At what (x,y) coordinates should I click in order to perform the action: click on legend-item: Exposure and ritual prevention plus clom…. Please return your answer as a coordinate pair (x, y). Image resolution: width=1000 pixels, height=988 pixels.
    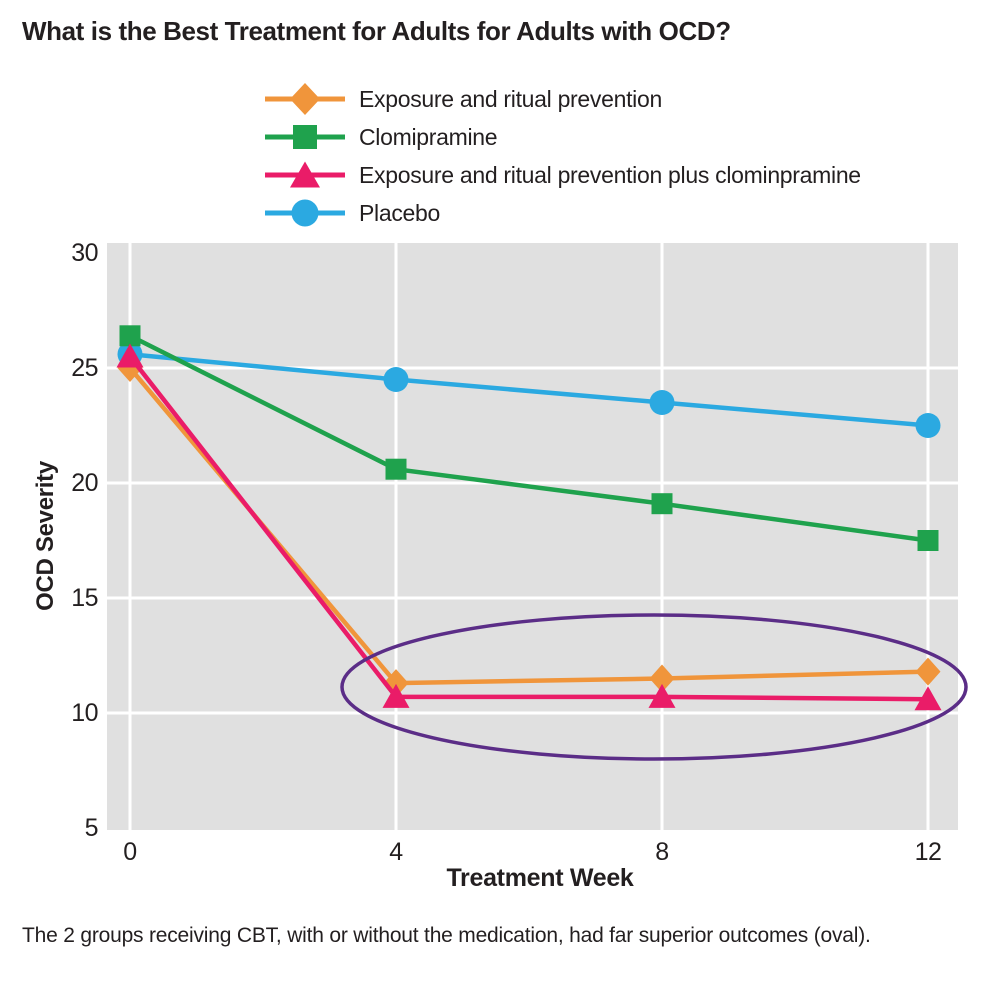
    Looking at the image, I should click on (562, 175).